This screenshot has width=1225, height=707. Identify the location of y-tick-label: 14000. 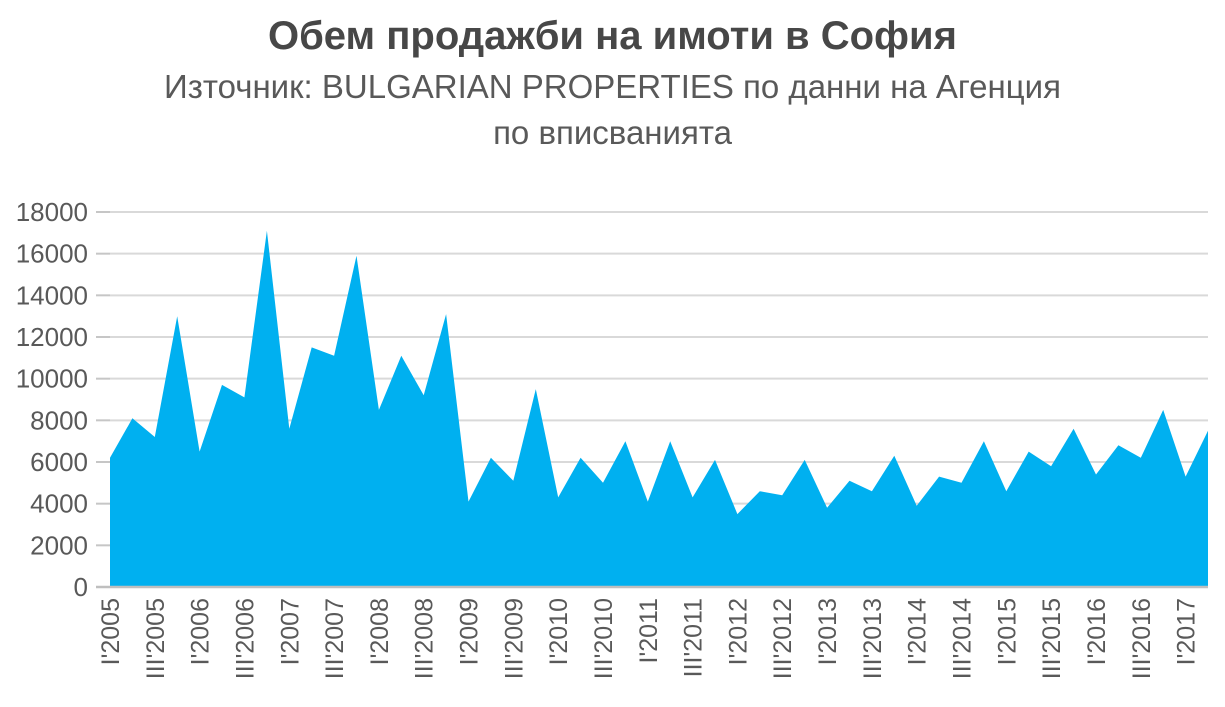
(52, 295).